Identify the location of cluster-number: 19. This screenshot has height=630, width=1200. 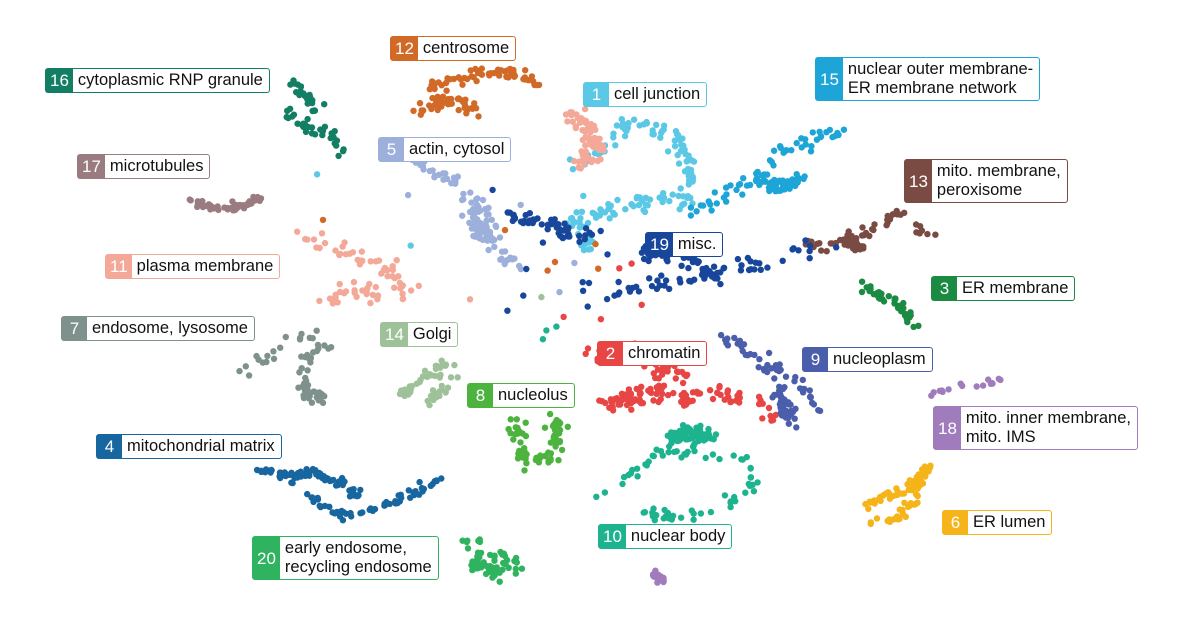
(659, 244).